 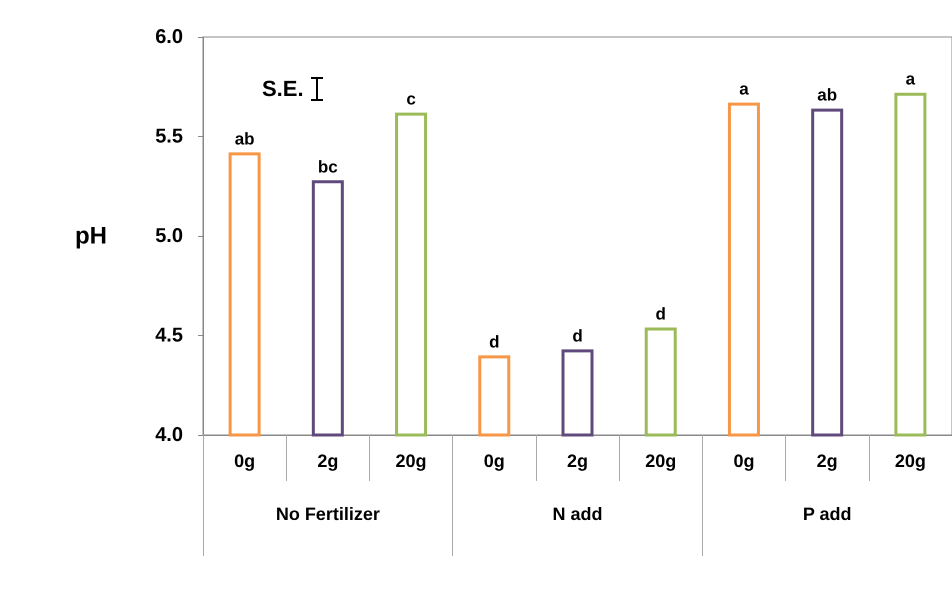 What do you see at coordinates (169, 236) in the screenshot?
I see `y-tick-label: 5.0` at bounding box center [169, 236].